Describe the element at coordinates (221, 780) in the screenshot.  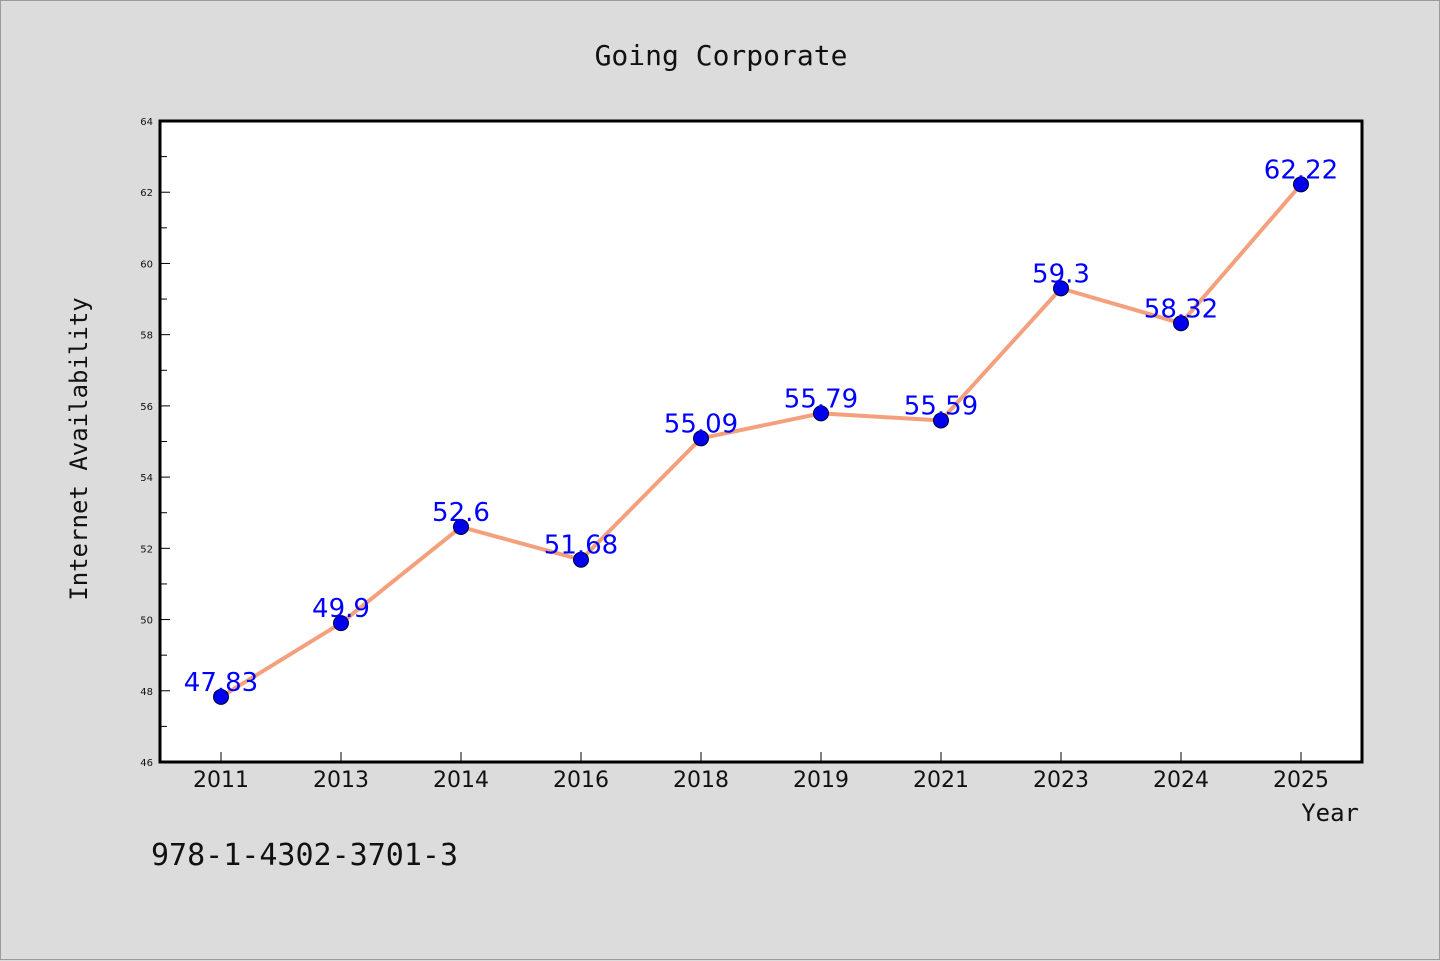
I see `x-tick-label: 2011` at that location.